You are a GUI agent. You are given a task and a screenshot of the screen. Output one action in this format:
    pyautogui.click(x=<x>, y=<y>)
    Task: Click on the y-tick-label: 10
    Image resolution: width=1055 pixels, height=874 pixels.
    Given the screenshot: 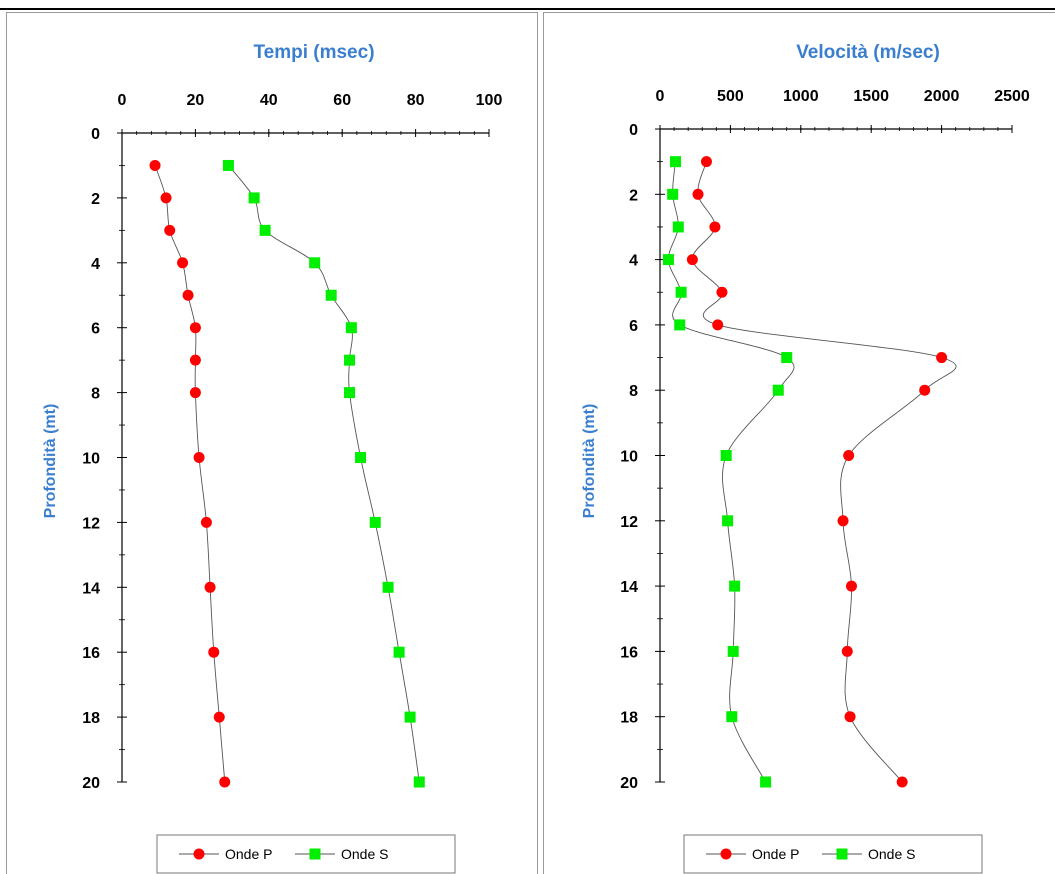 What is the action you would take?
    pyautogui.click(x=91, y=459)
    